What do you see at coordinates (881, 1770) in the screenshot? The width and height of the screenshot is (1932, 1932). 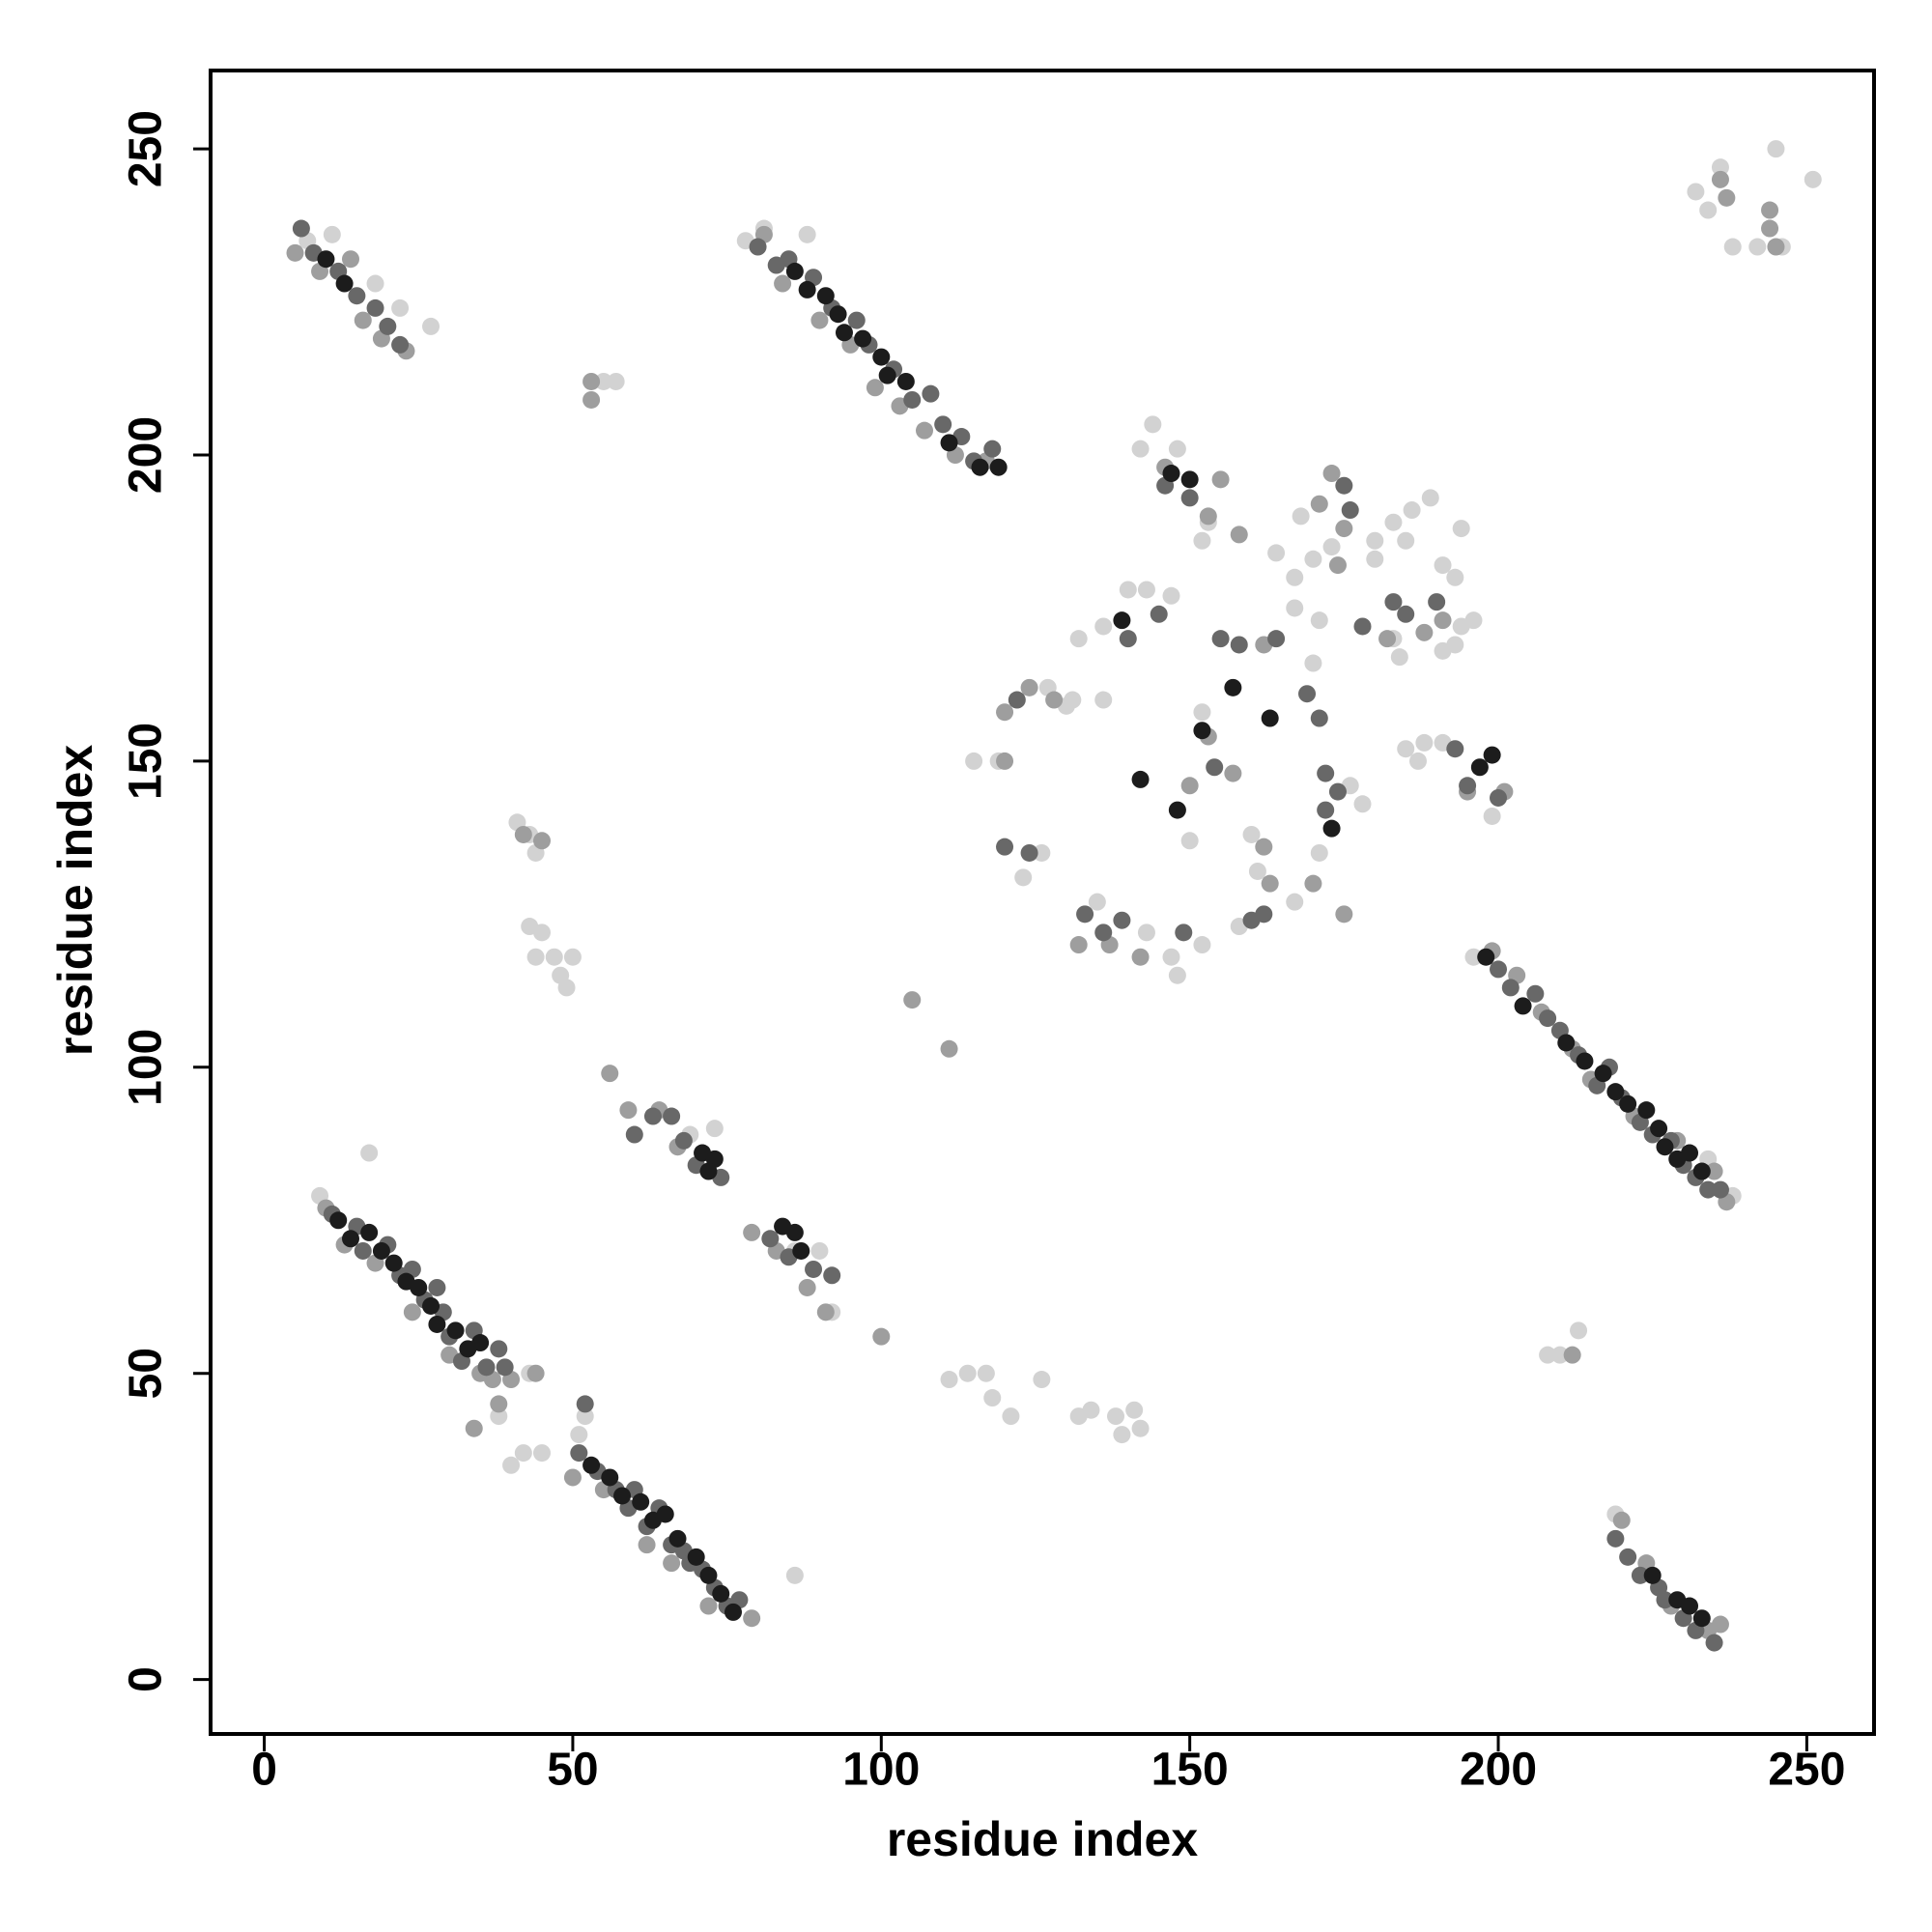 I see `x-tick-label: 100` at bounding box center [881, 1770].